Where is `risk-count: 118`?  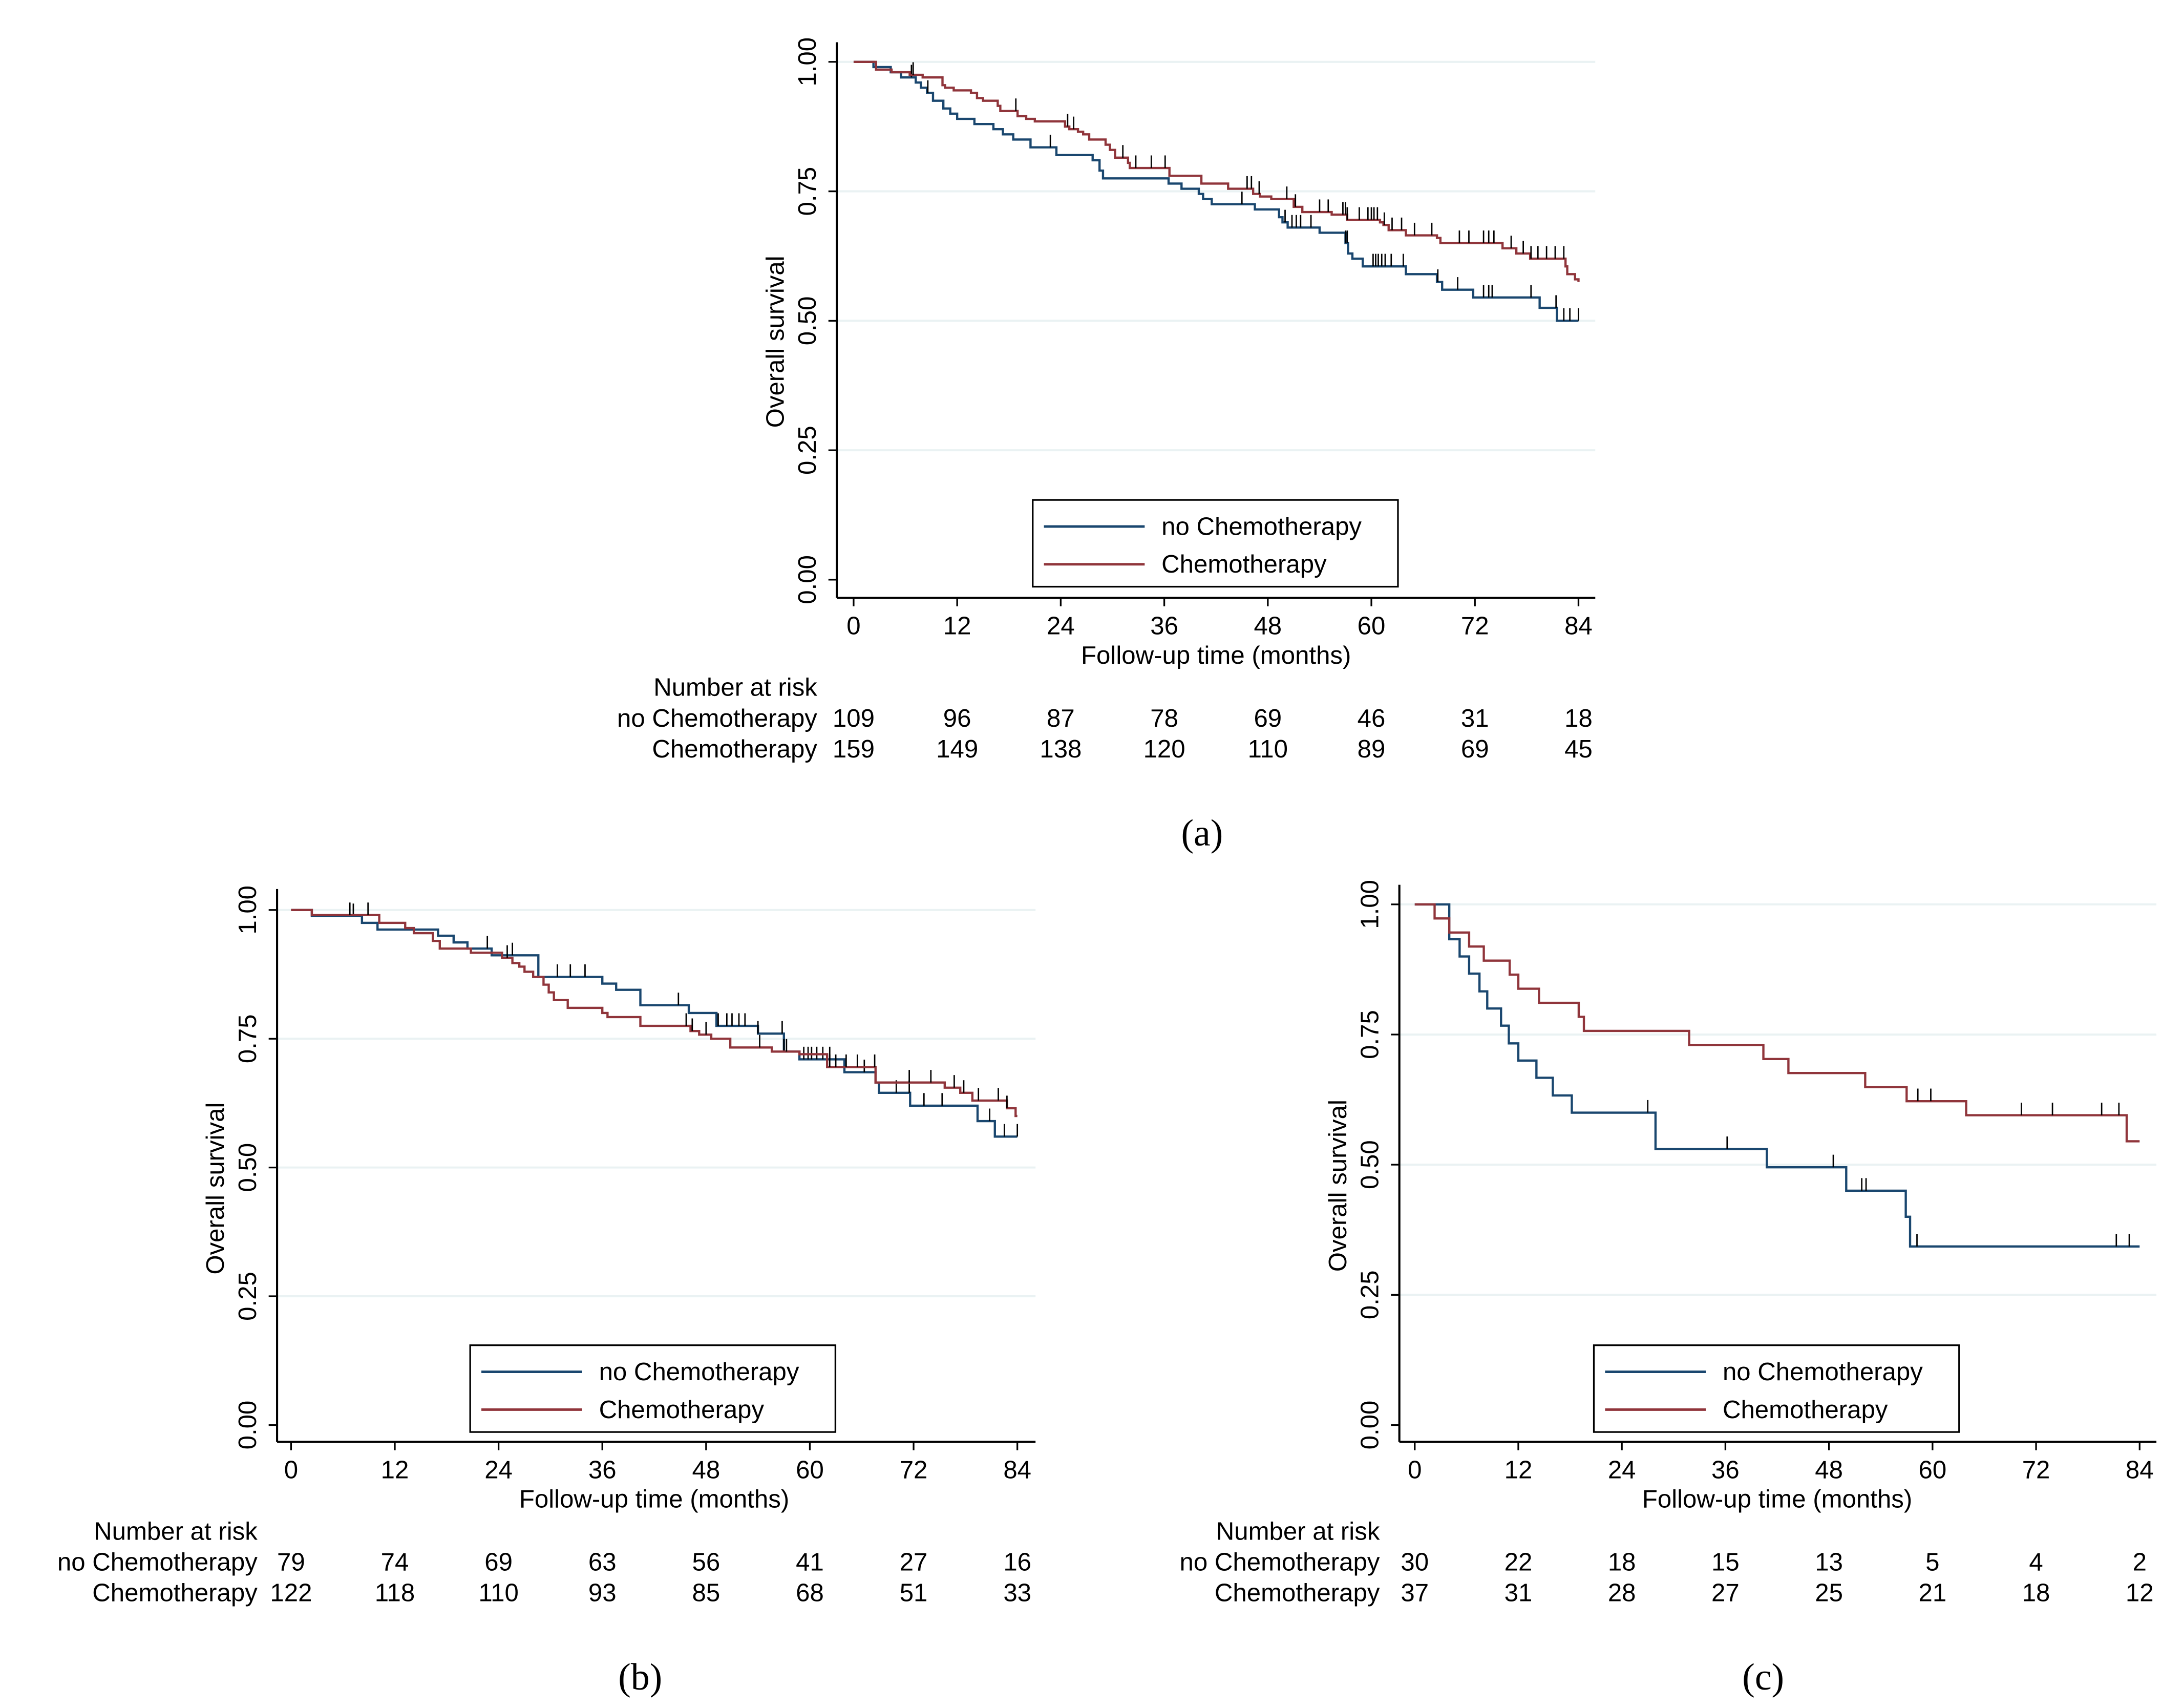 risk-count: 118 is located at coordinates (395, 1593).